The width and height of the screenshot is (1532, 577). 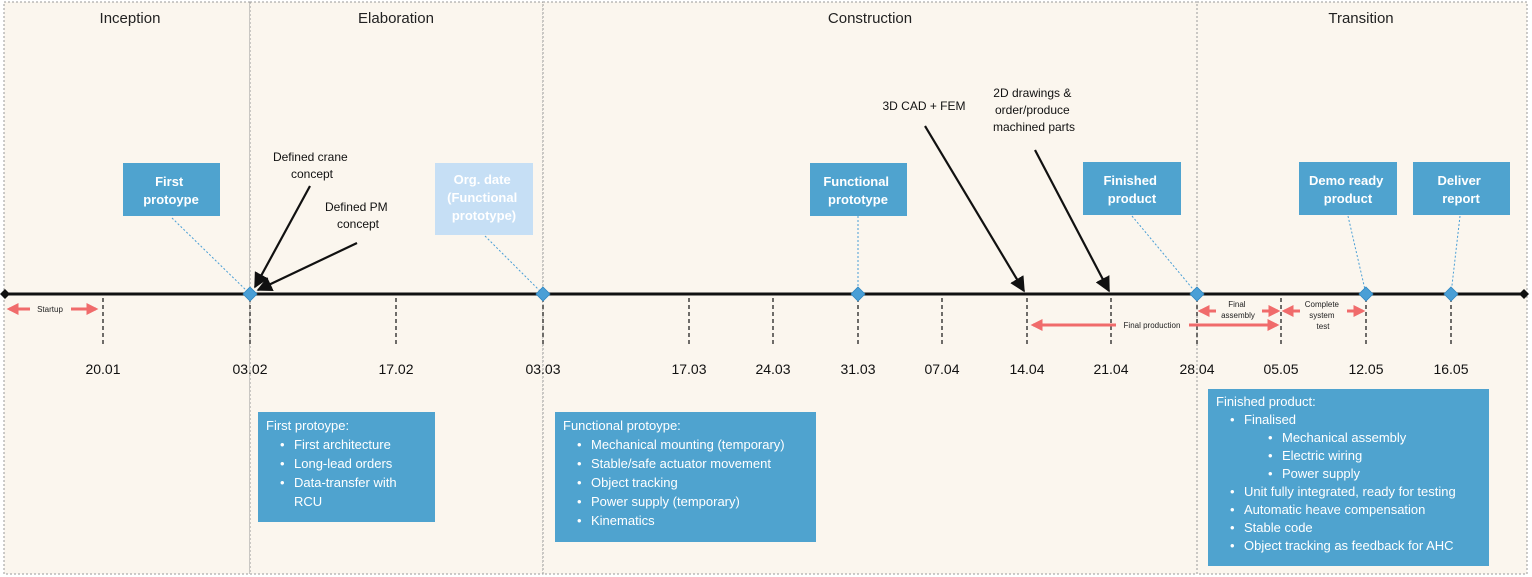 I want to click on milestone-label-functional-prototype: Functional prototype, so click(x=857, y=190).